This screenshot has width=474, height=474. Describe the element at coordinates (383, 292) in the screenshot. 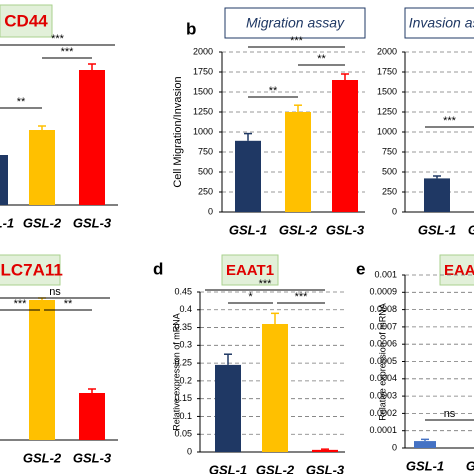

I see `y-tick-label: 0.0009` at that location.